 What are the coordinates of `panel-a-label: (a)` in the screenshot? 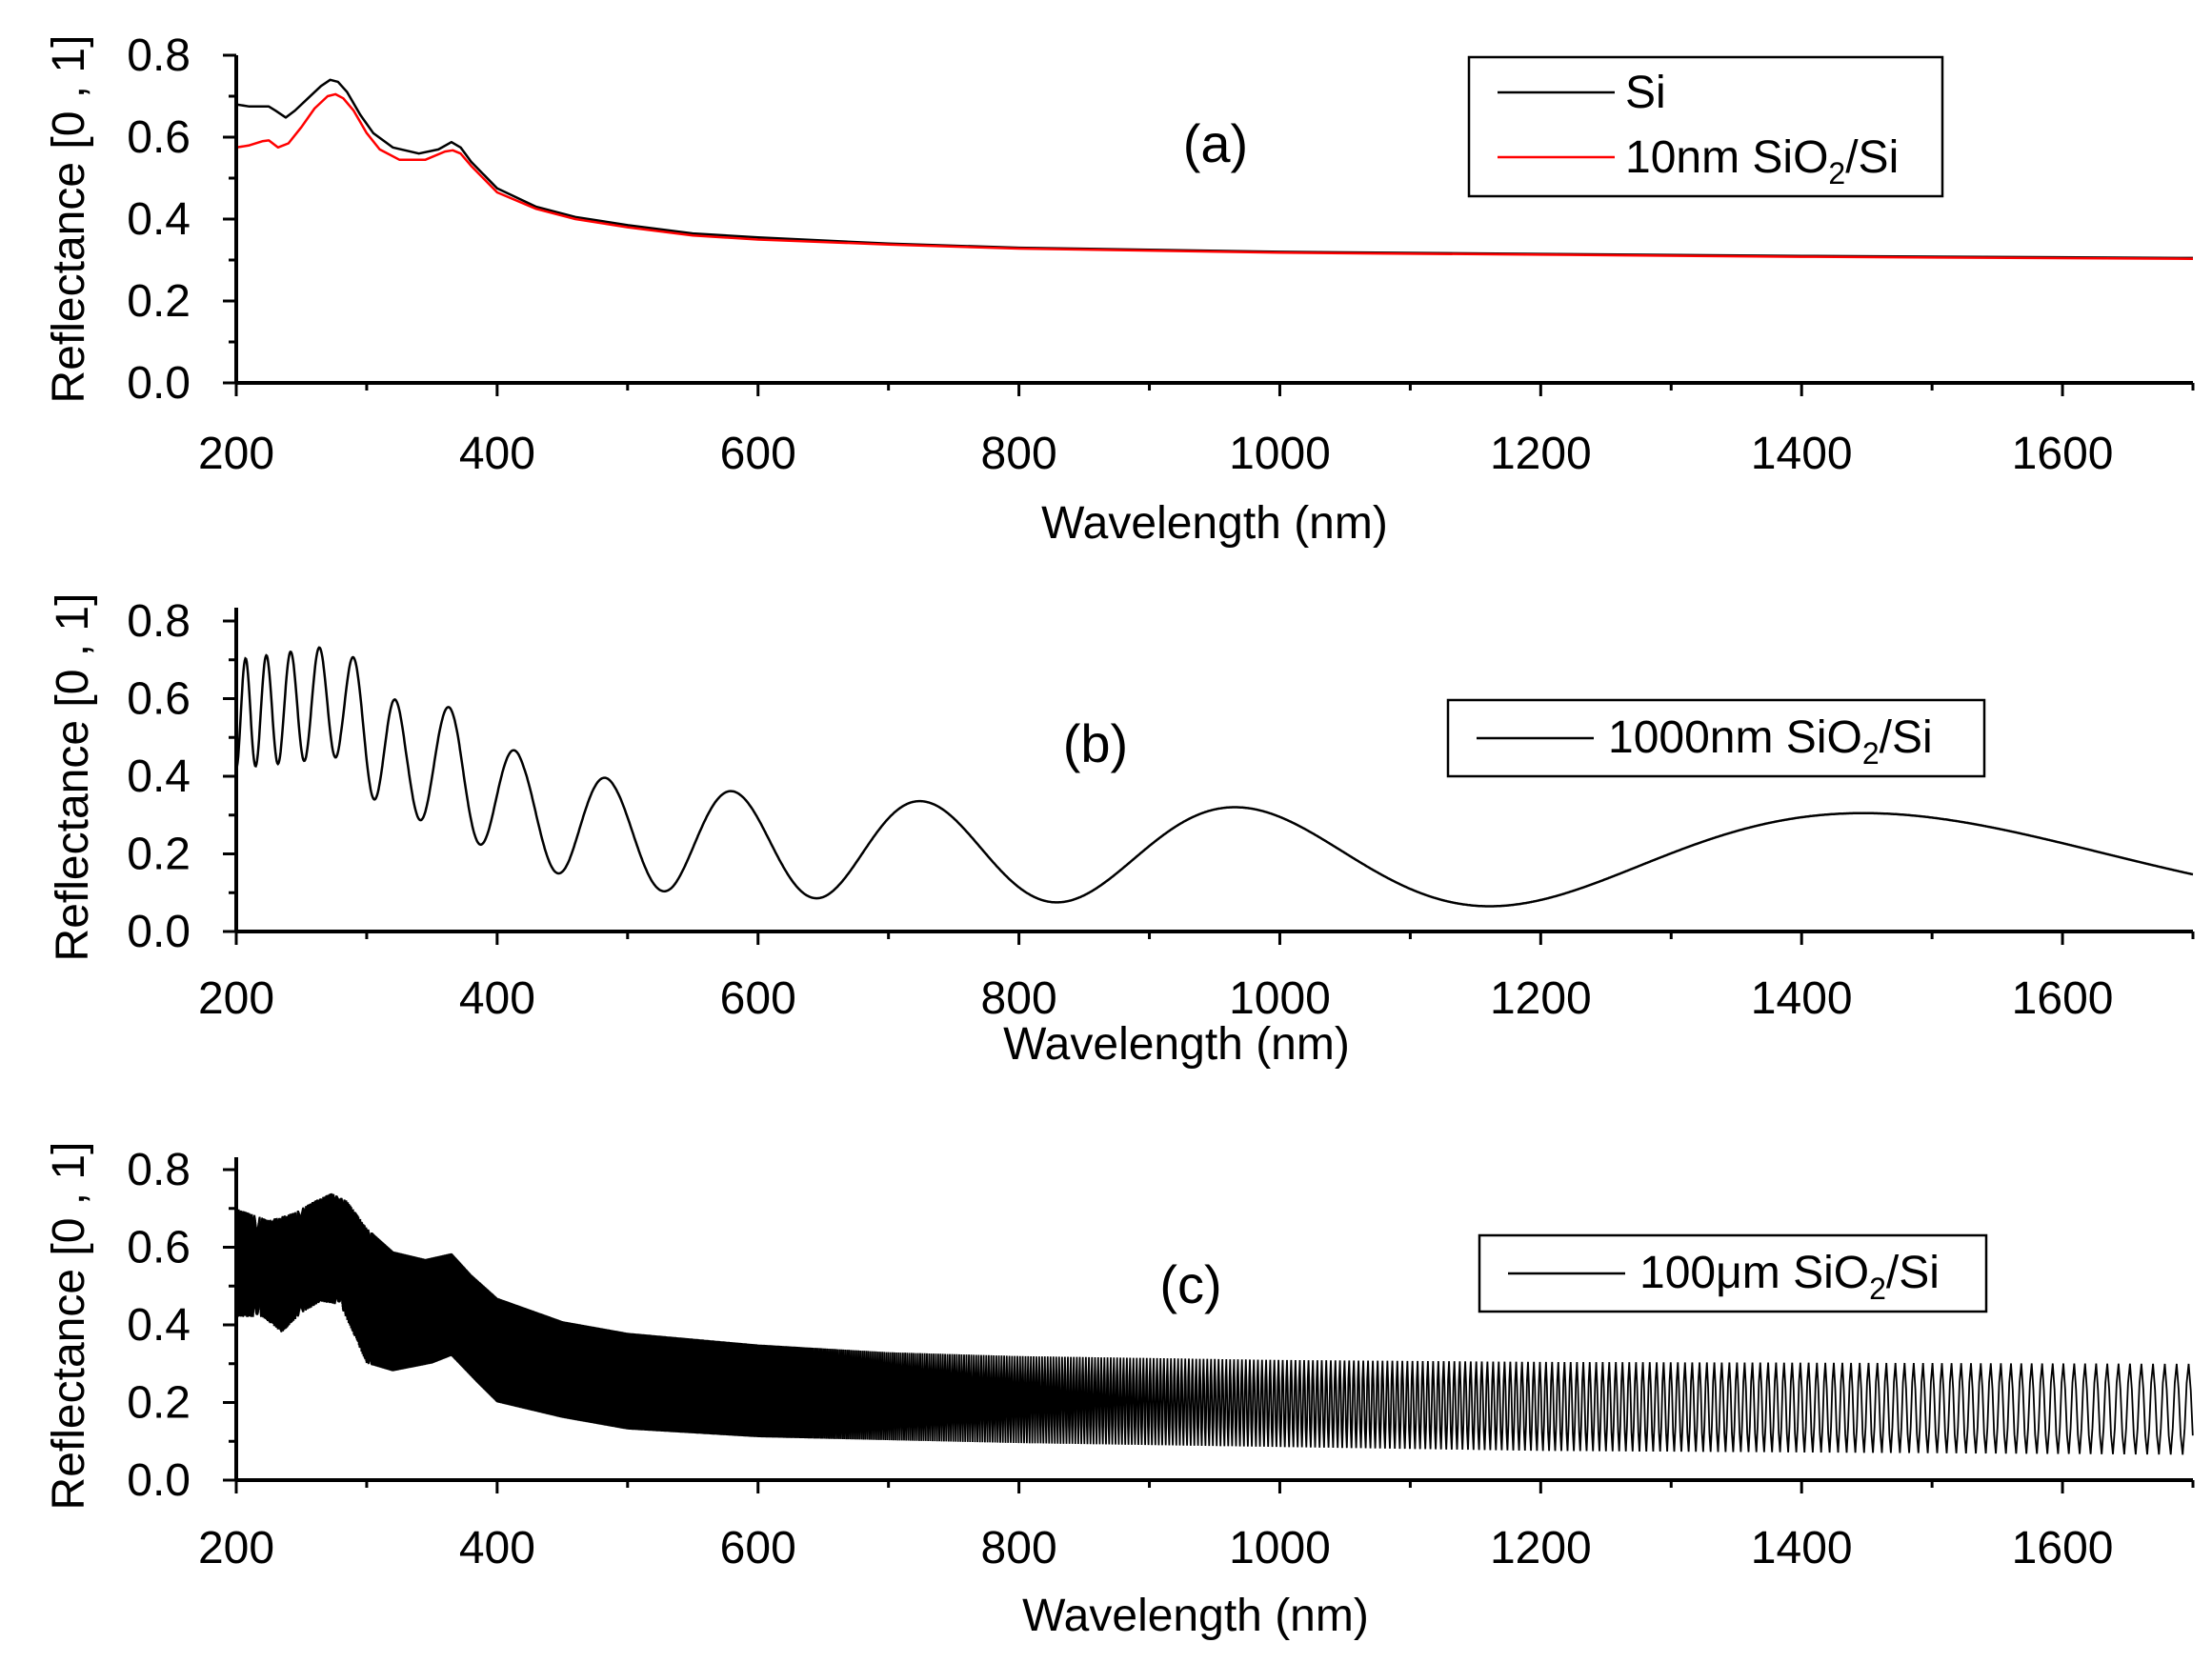 It's located at (1215, 143).